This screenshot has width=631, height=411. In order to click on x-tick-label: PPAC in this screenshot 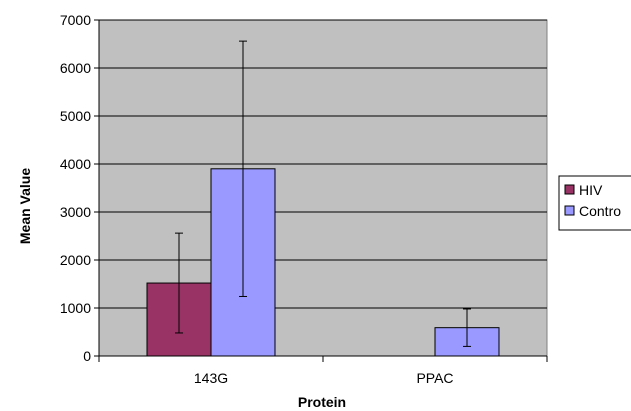, I will do `click(434, 378)`.